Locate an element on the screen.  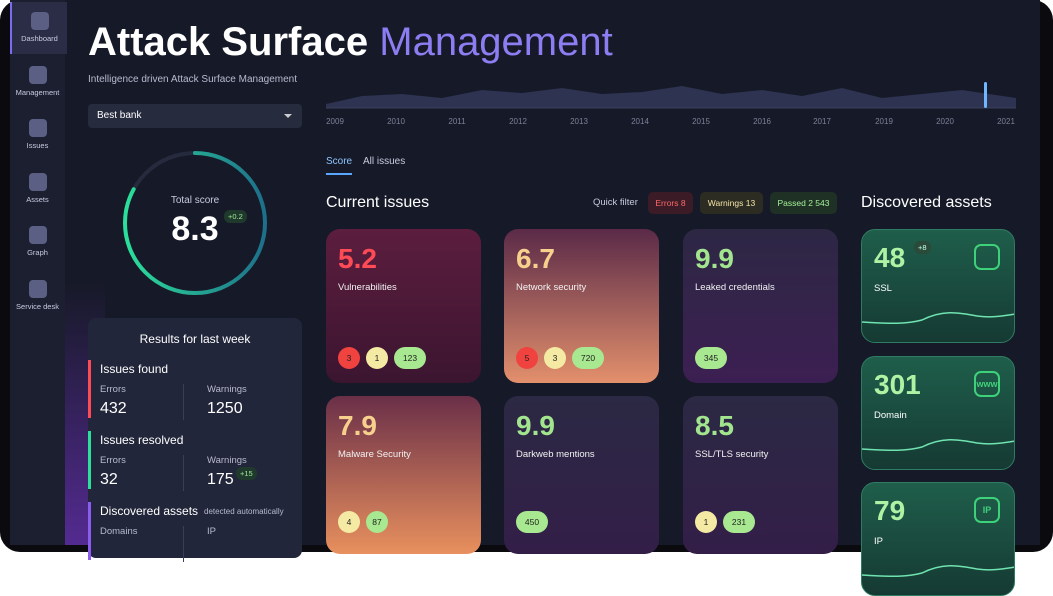
sidebar-item: Management is located at coordinates (37, 82).